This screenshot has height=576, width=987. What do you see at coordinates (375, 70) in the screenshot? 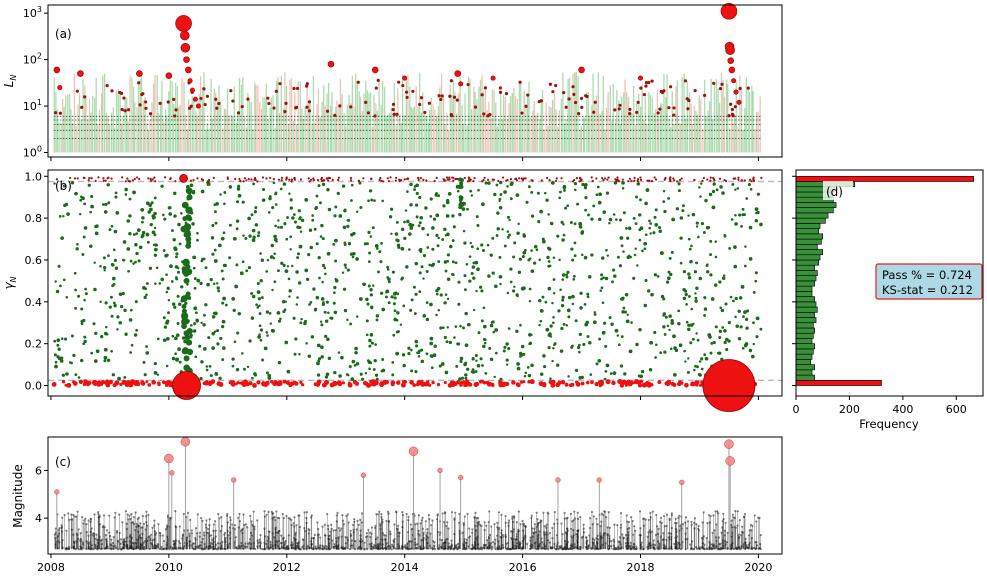
I see `likelihood-point-large` at bounding box center [375, 70].